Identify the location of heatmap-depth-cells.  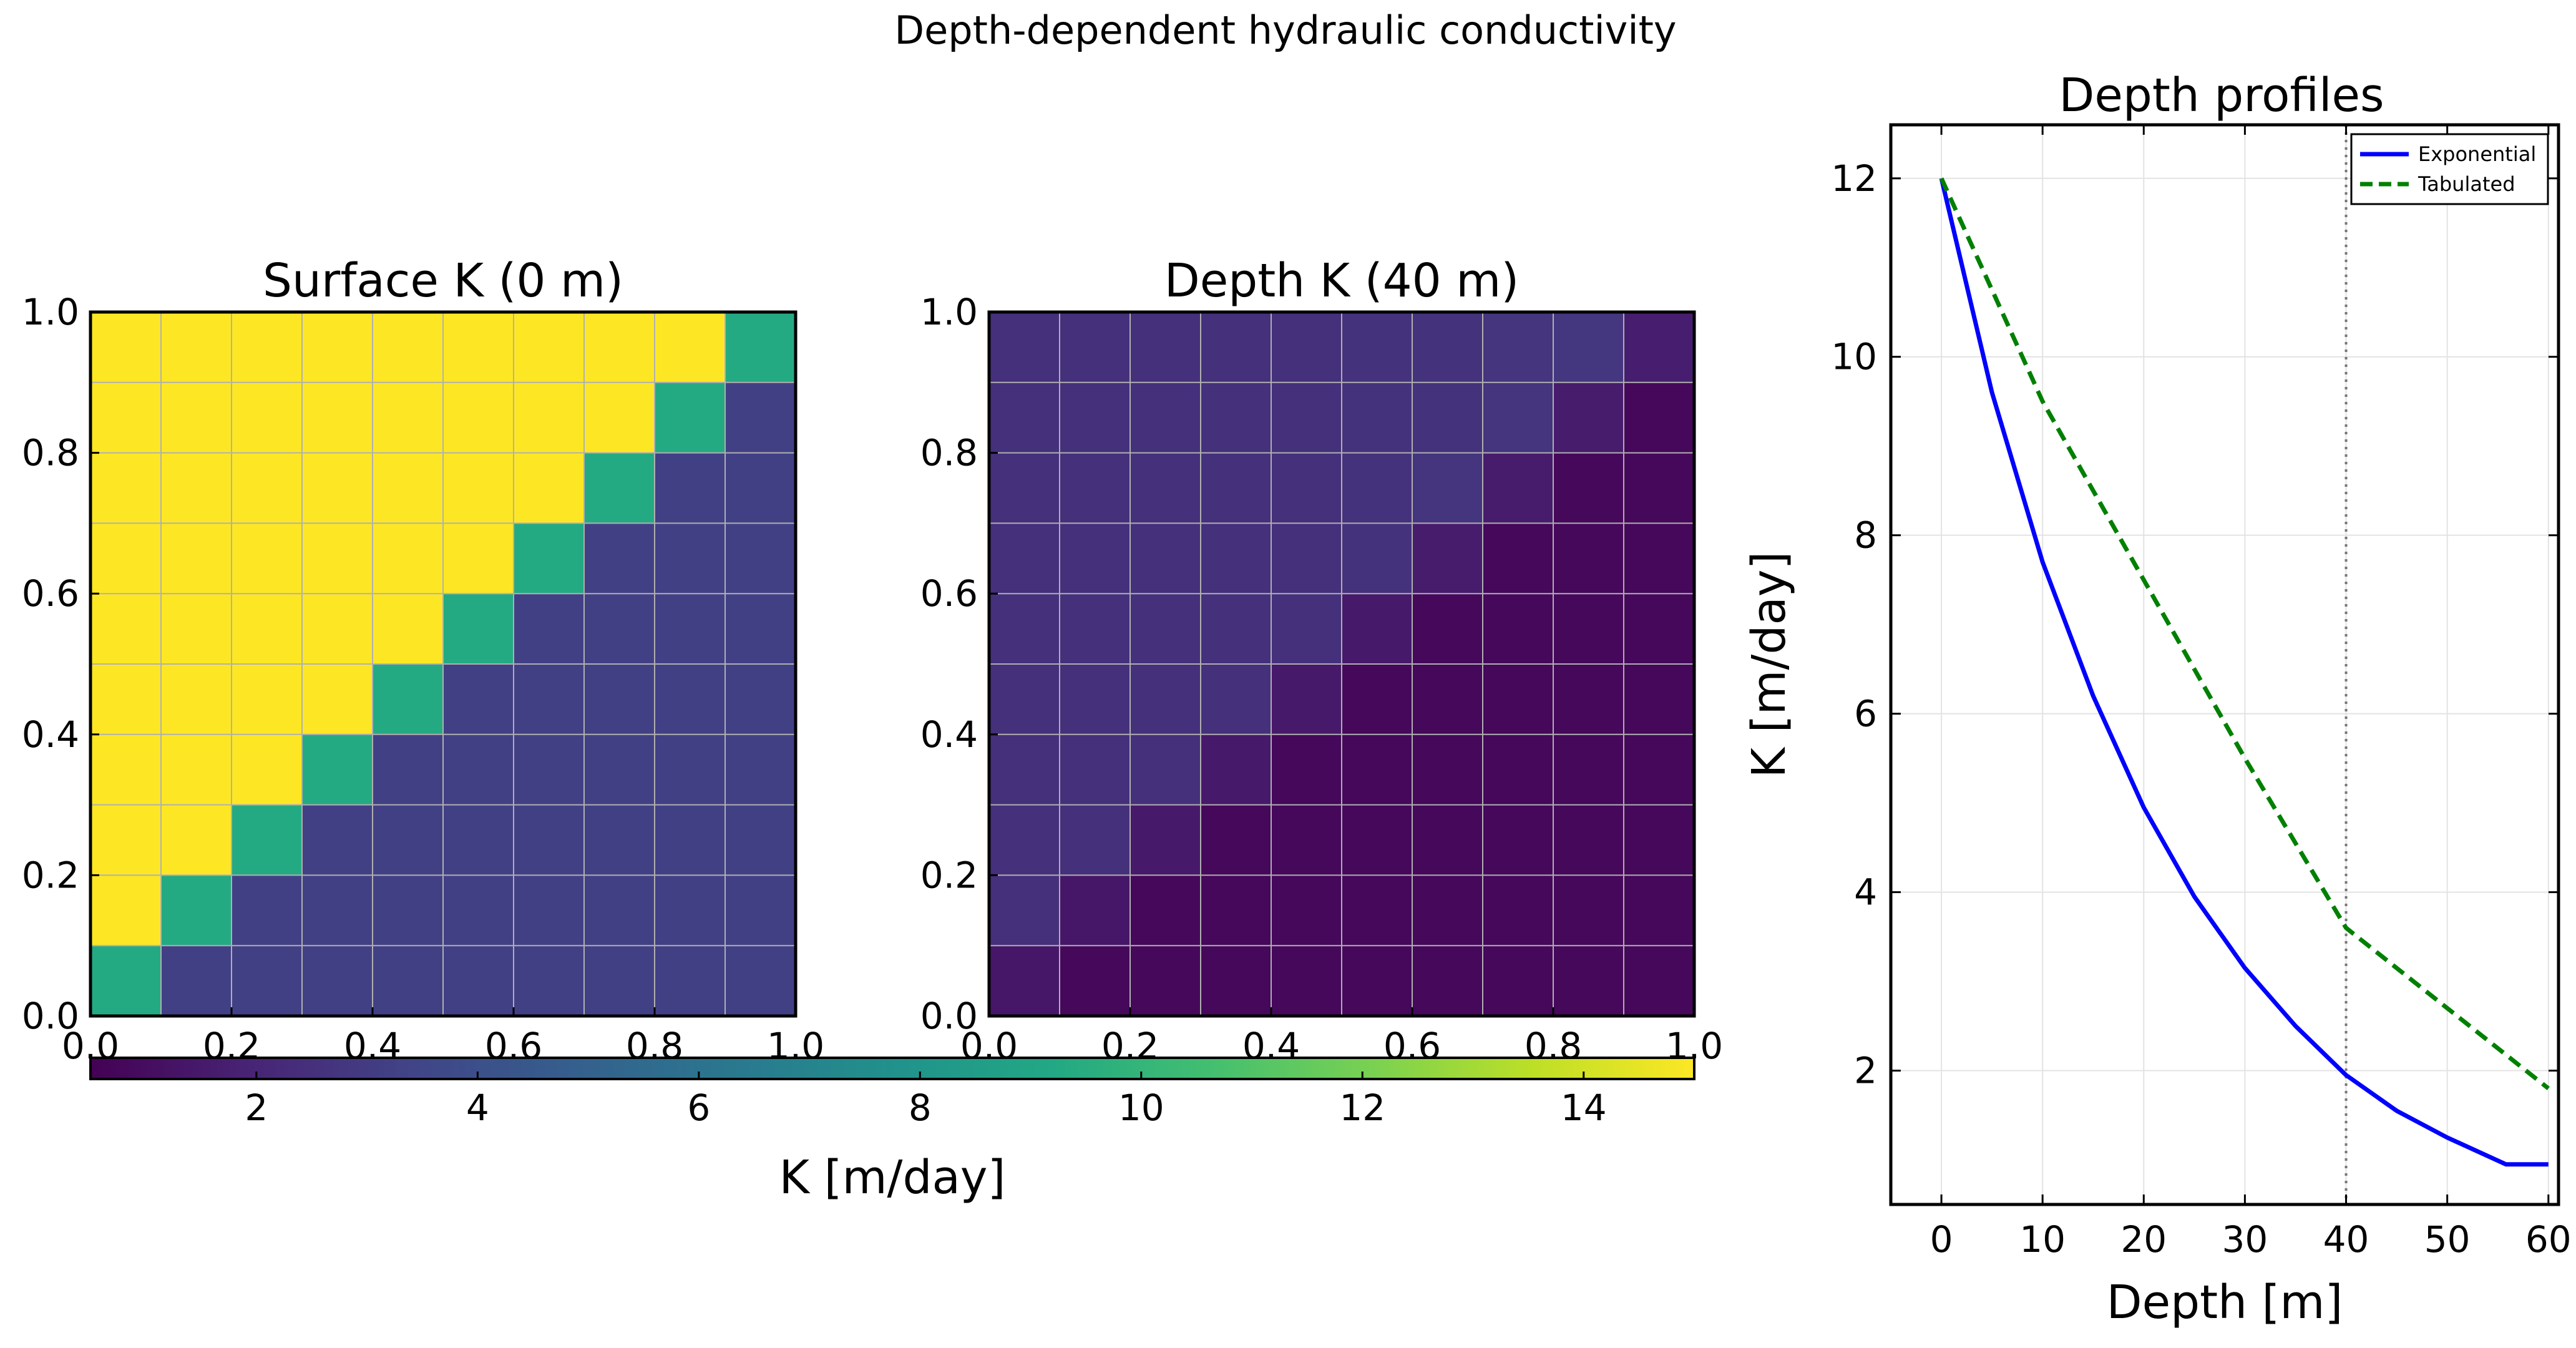
(1342, 665).